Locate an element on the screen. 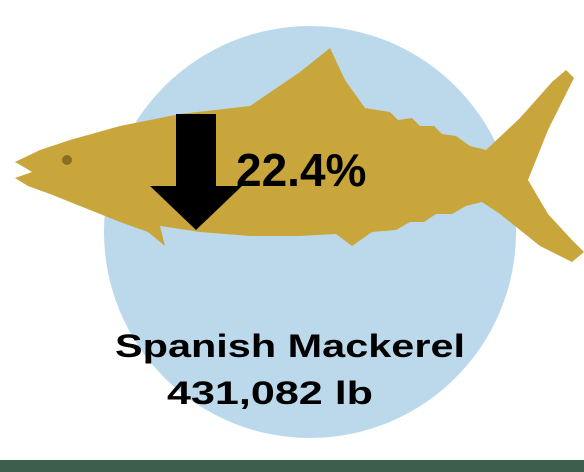 This screenshot has height=472, width=584. footer-bar is located at coordinates (292, 466).